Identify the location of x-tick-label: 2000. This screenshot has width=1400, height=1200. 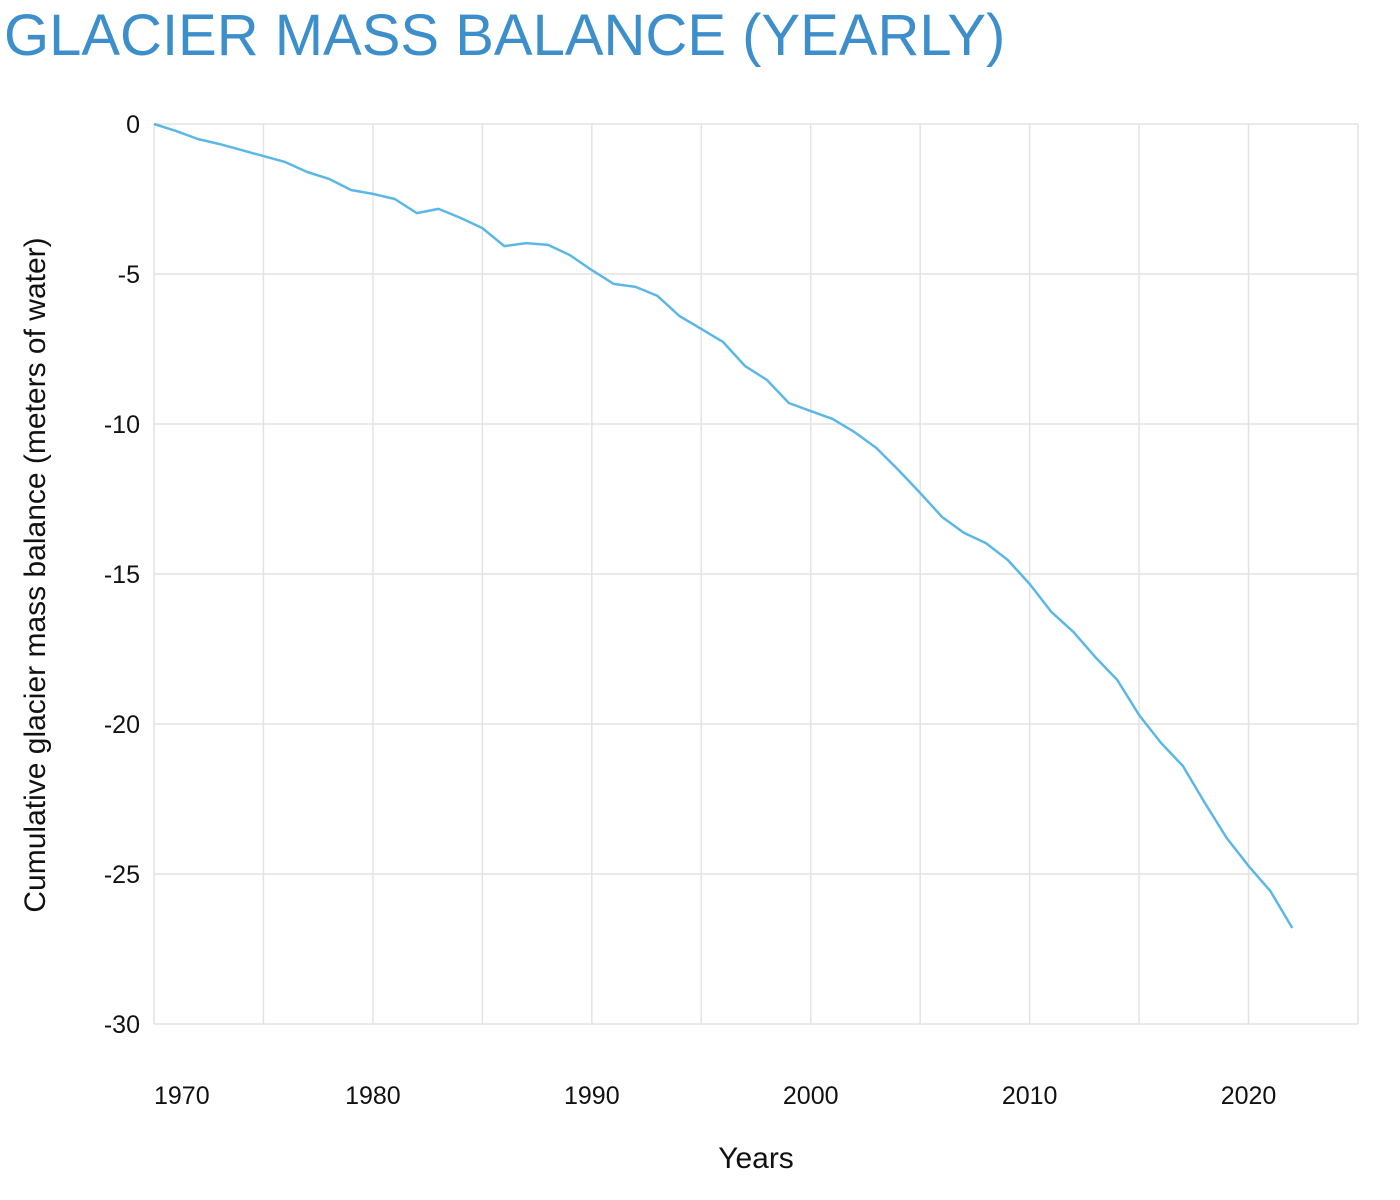
(811, 1096).